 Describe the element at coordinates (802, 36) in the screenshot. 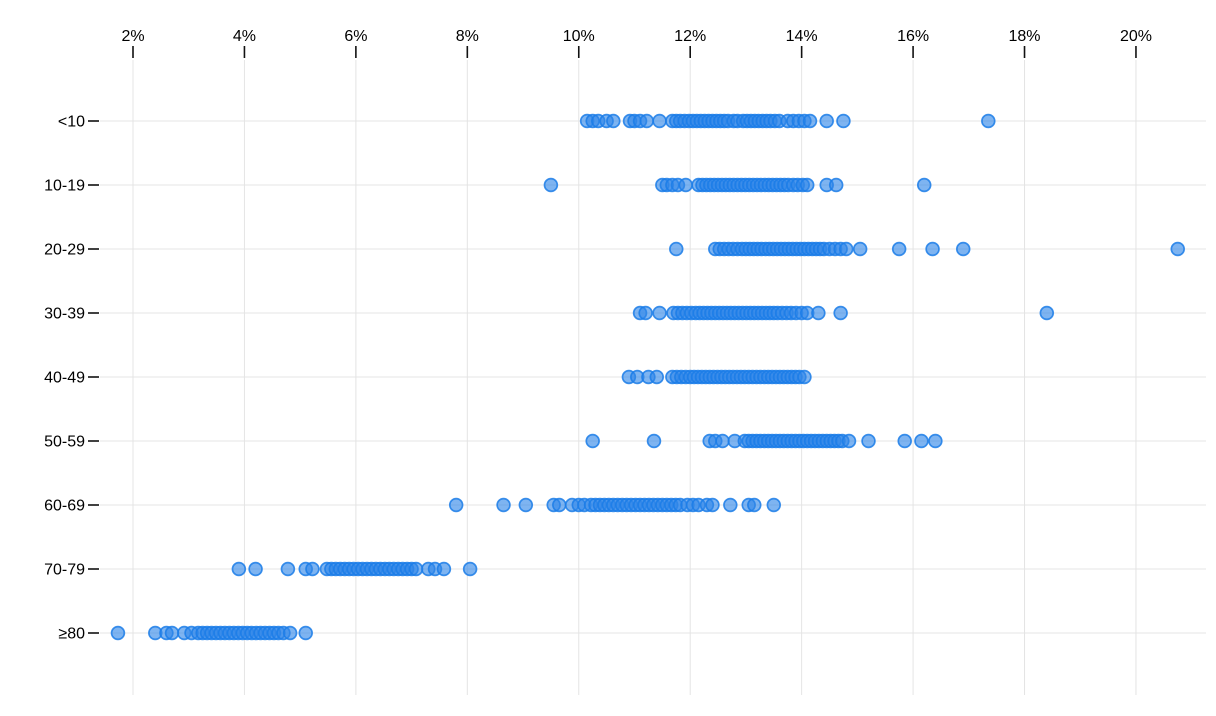

I see `x-axis-tick-label: 14%` at that location.